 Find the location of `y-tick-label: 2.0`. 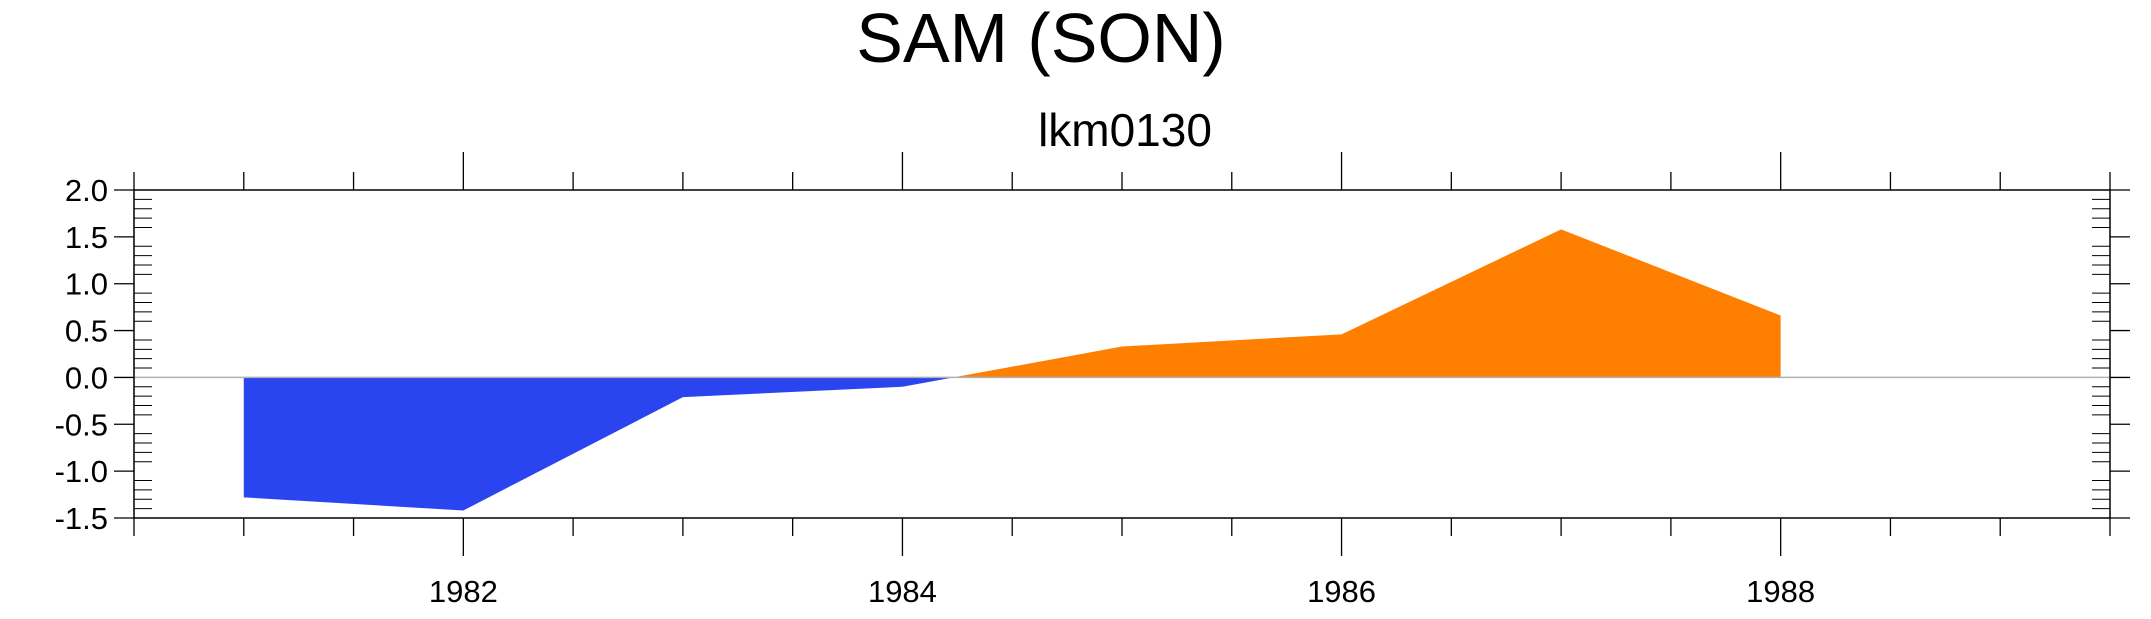

y-tick-label: 2.0 is located at coordinates (86, 190).